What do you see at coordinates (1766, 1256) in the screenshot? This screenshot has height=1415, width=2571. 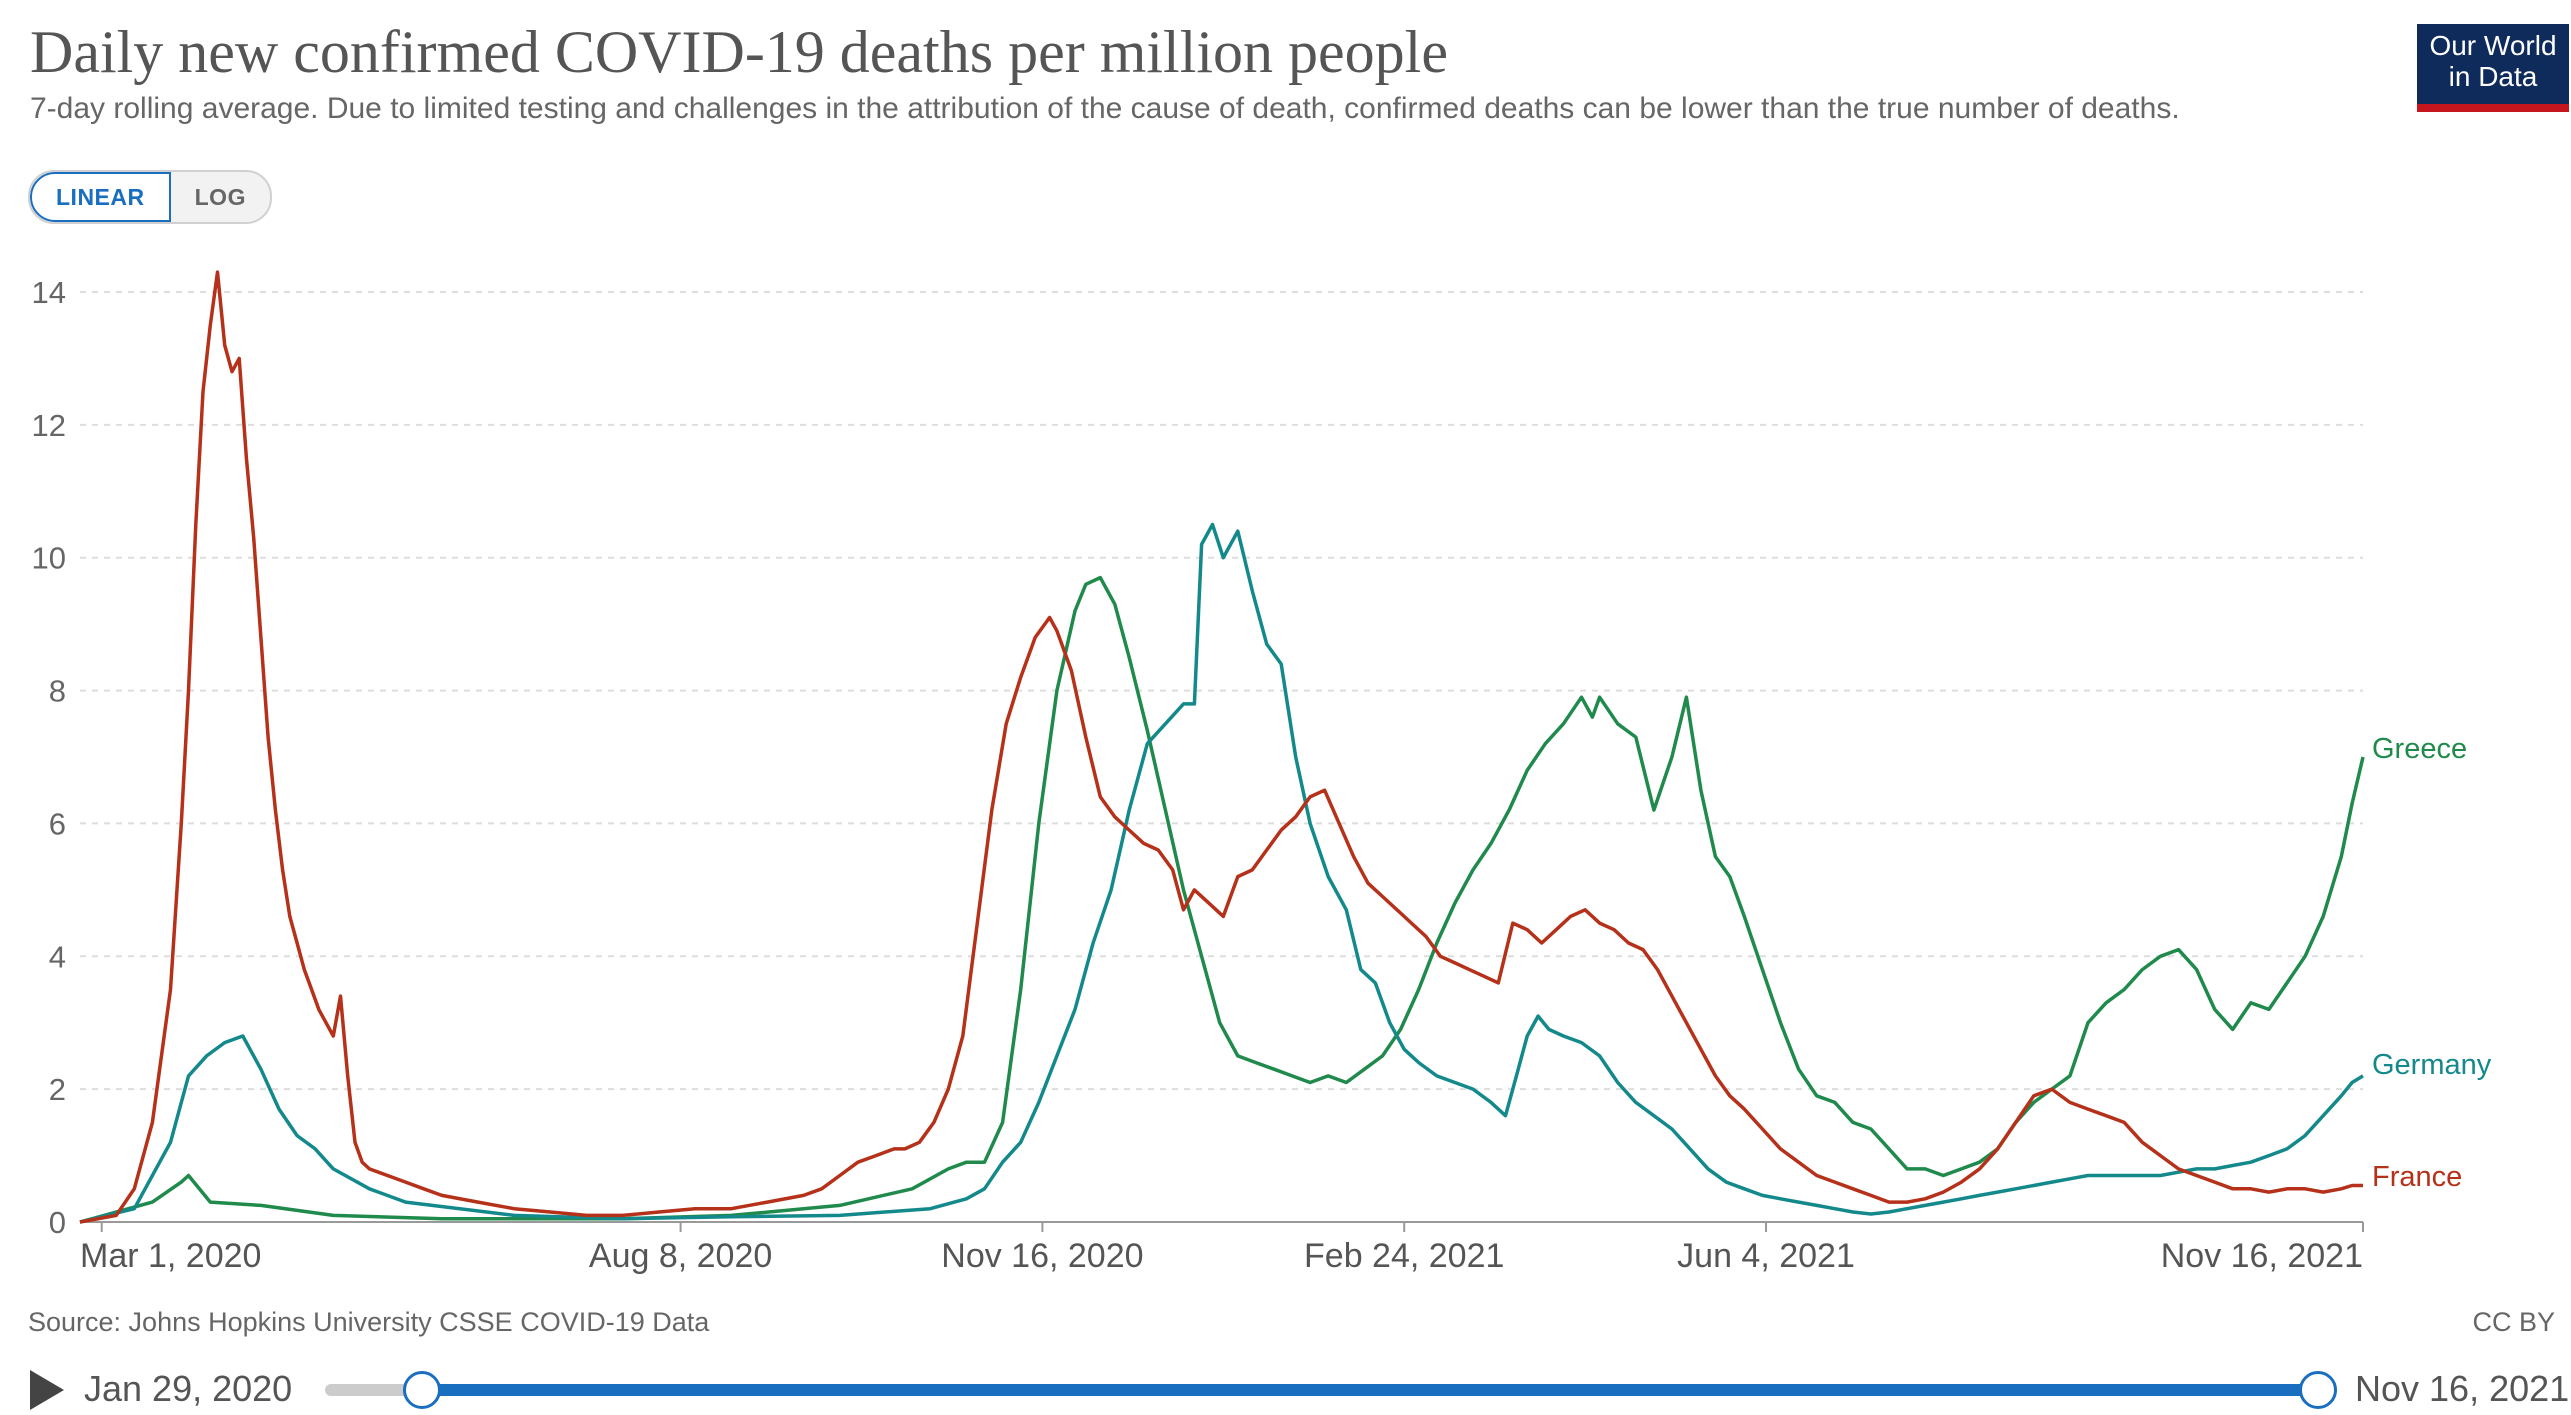 I see `x-tick-label: Jun 4, 2021` at bounding box center [1766, 1256].